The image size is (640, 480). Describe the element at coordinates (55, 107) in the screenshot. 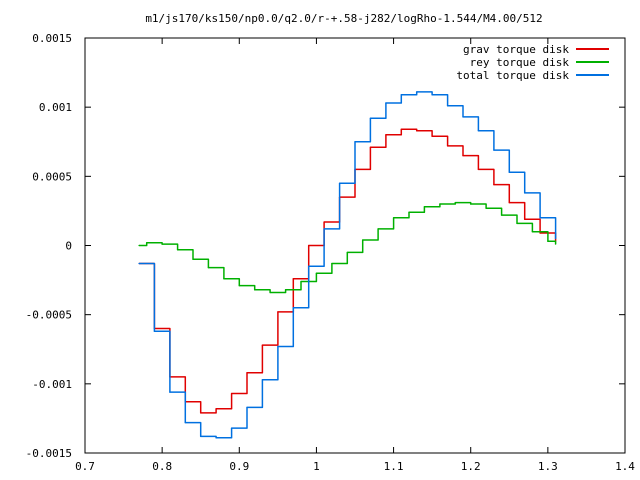

I see `y-tick-label: 0.001` at that location.